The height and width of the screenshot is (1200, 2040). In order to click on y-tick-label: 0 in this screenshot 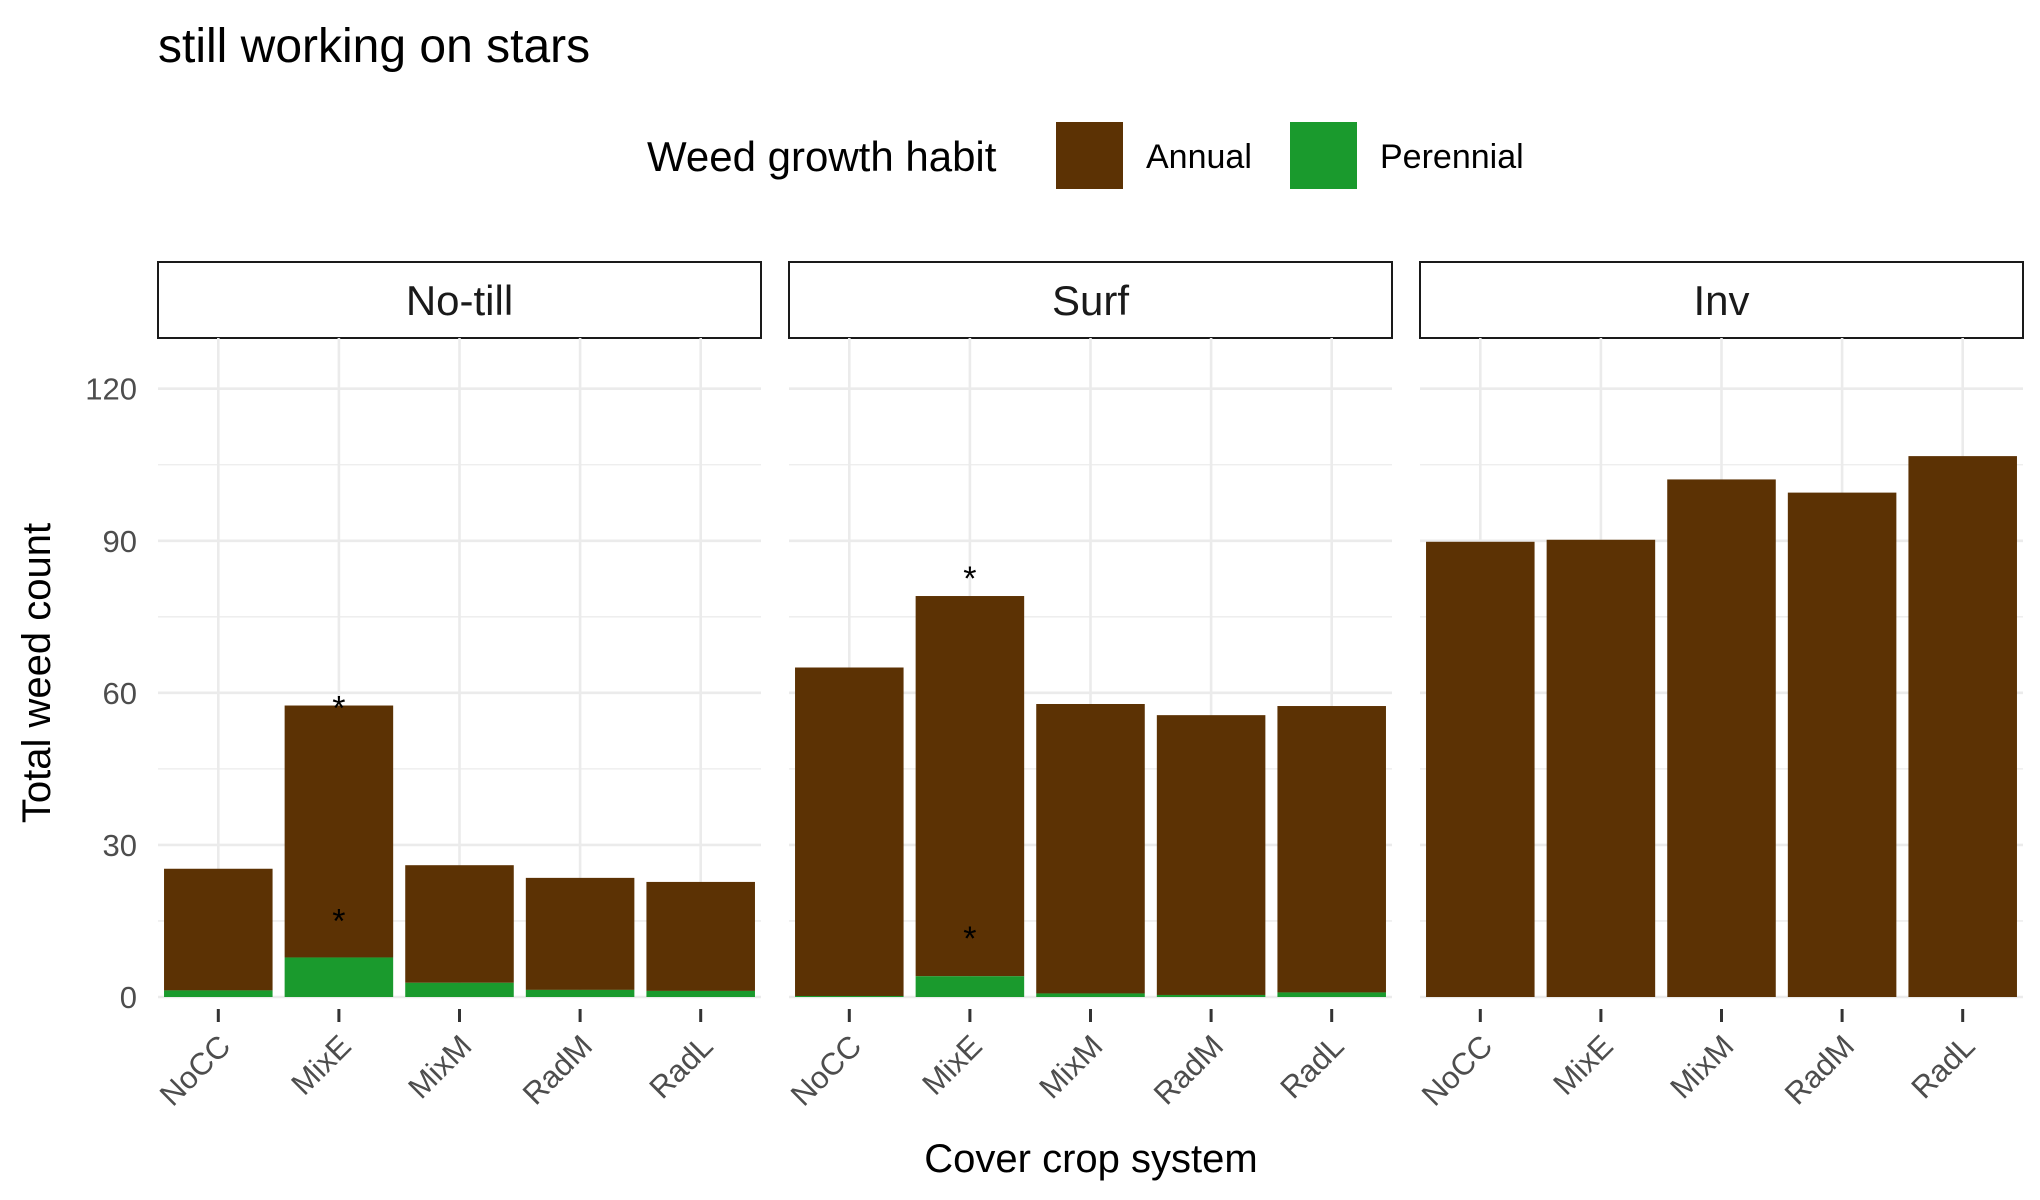, I will do `click(128, 997)`.